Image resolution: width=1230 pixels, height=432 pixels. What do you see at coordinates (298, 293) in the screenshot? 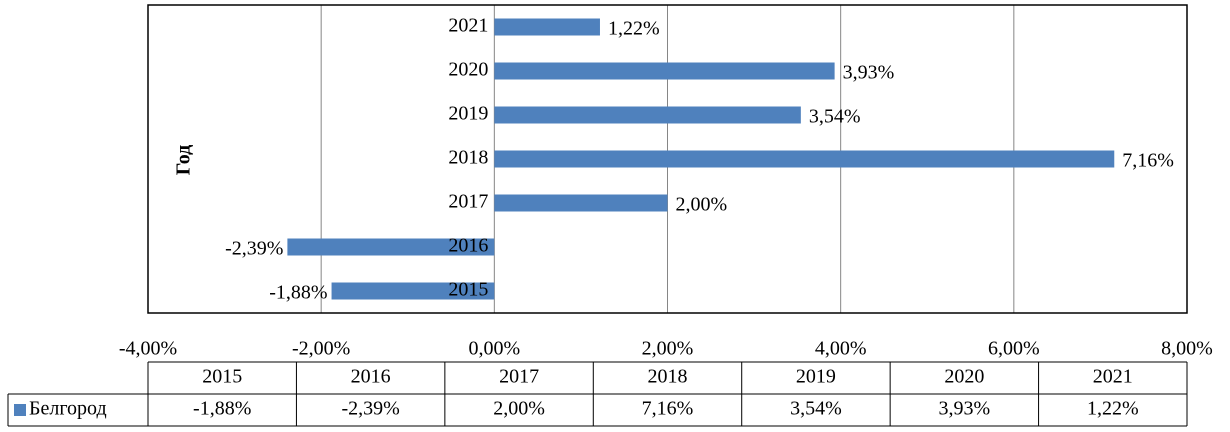
I see `data-label: -1,88%` at bounding box center [298, 293].